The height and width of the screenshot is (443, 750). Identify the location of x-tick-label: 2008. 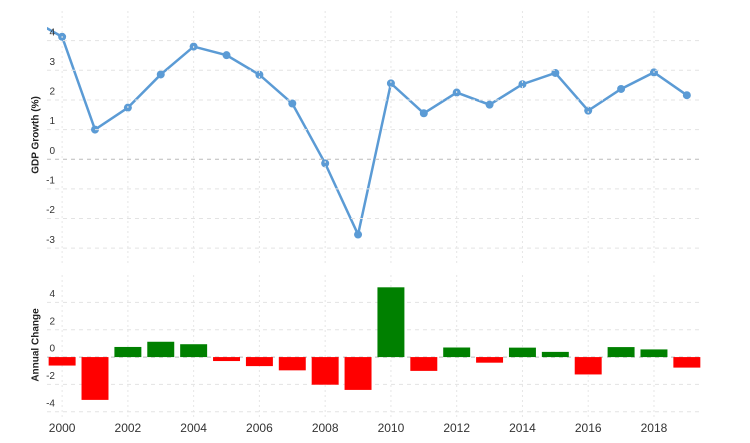
(325, 428).